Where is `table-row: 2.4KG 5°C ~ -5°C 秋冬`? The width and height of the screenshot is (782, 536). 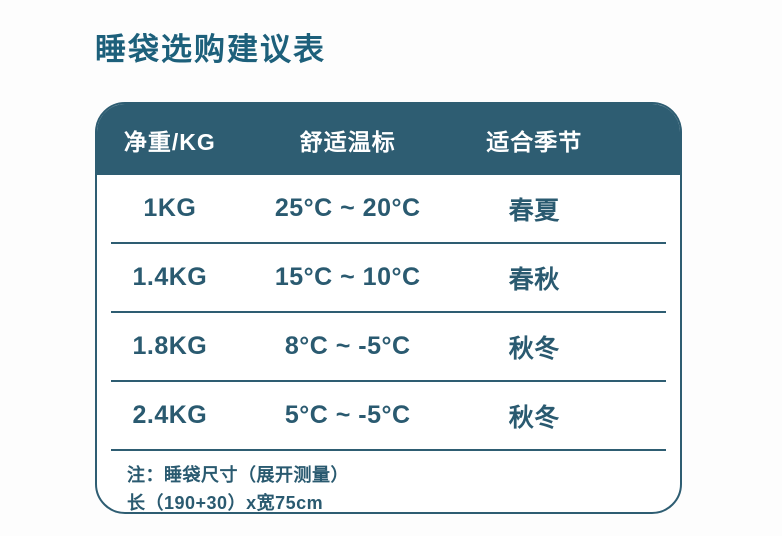 table-row: 2.4KG 5°C ~ -5°C 秋冬 is located at coordinates (388, 415).